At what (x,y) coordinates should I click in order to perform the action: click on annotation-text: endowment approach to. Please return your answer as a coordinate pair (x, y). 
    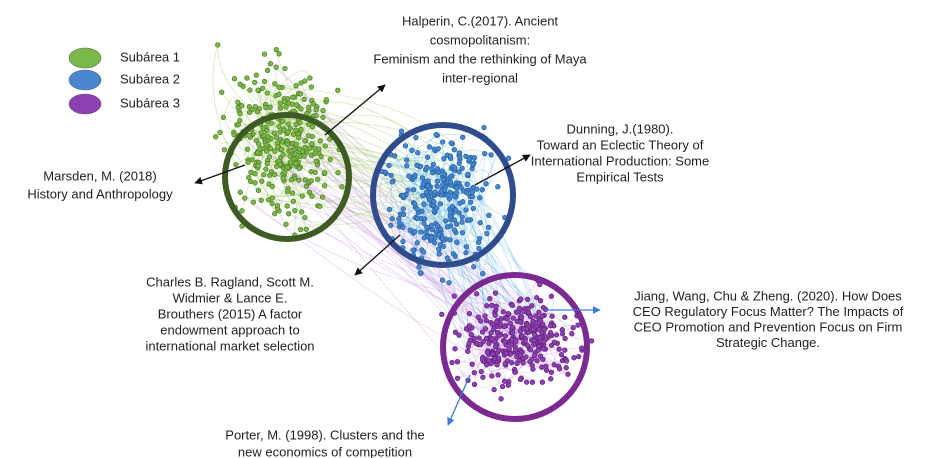
    Looking at the image, I should click on (229, 329).